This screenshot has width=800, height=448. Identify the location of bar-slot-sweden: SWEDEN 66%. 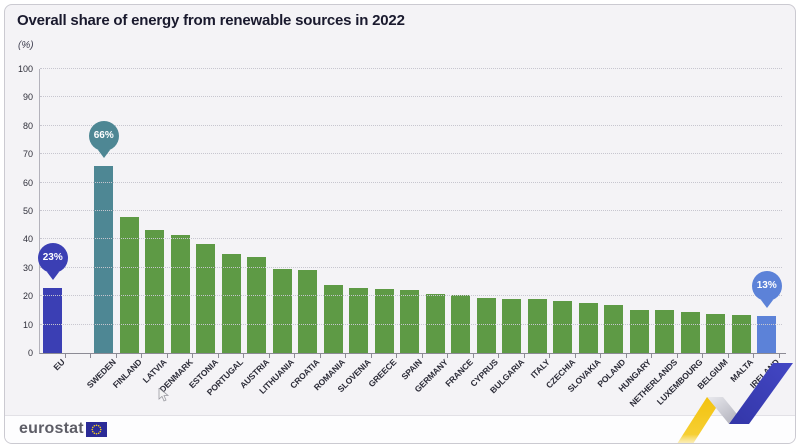
(102, 229).